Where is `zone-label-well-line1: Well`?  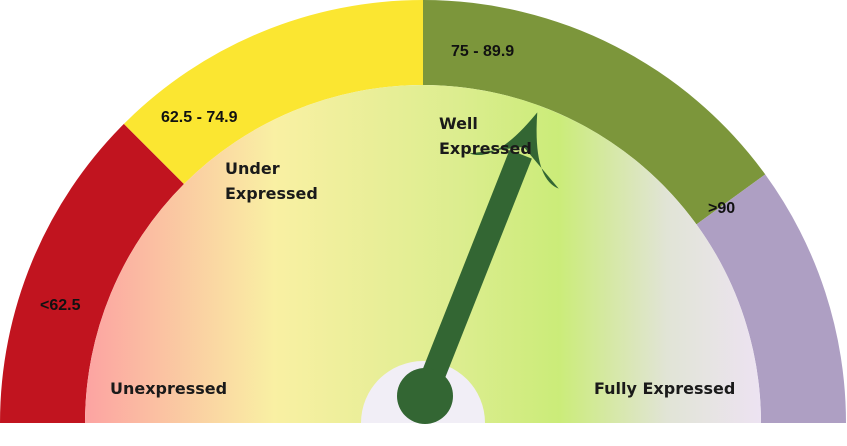 zone-label-well-line1: Well is located at coordinates (458, 123).